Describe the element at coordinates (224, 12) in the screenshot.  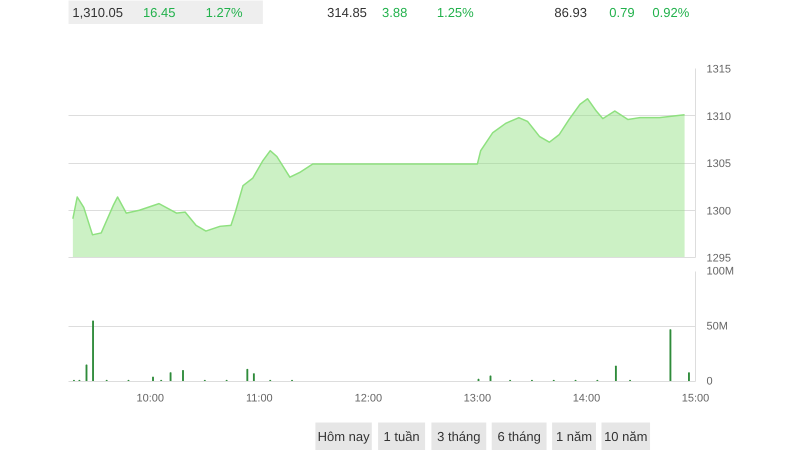
I see `text: 1.27%` at that location.